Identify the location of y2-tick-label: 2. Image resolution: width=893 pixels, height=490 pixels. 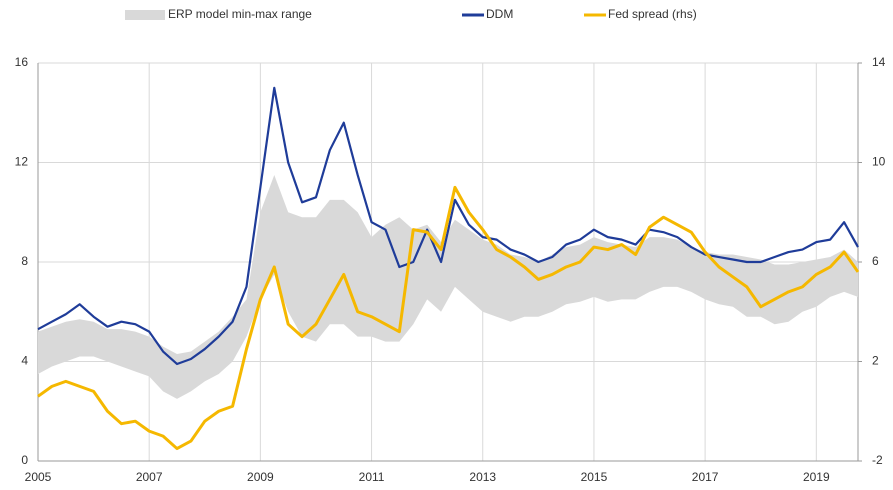
(875, 361).